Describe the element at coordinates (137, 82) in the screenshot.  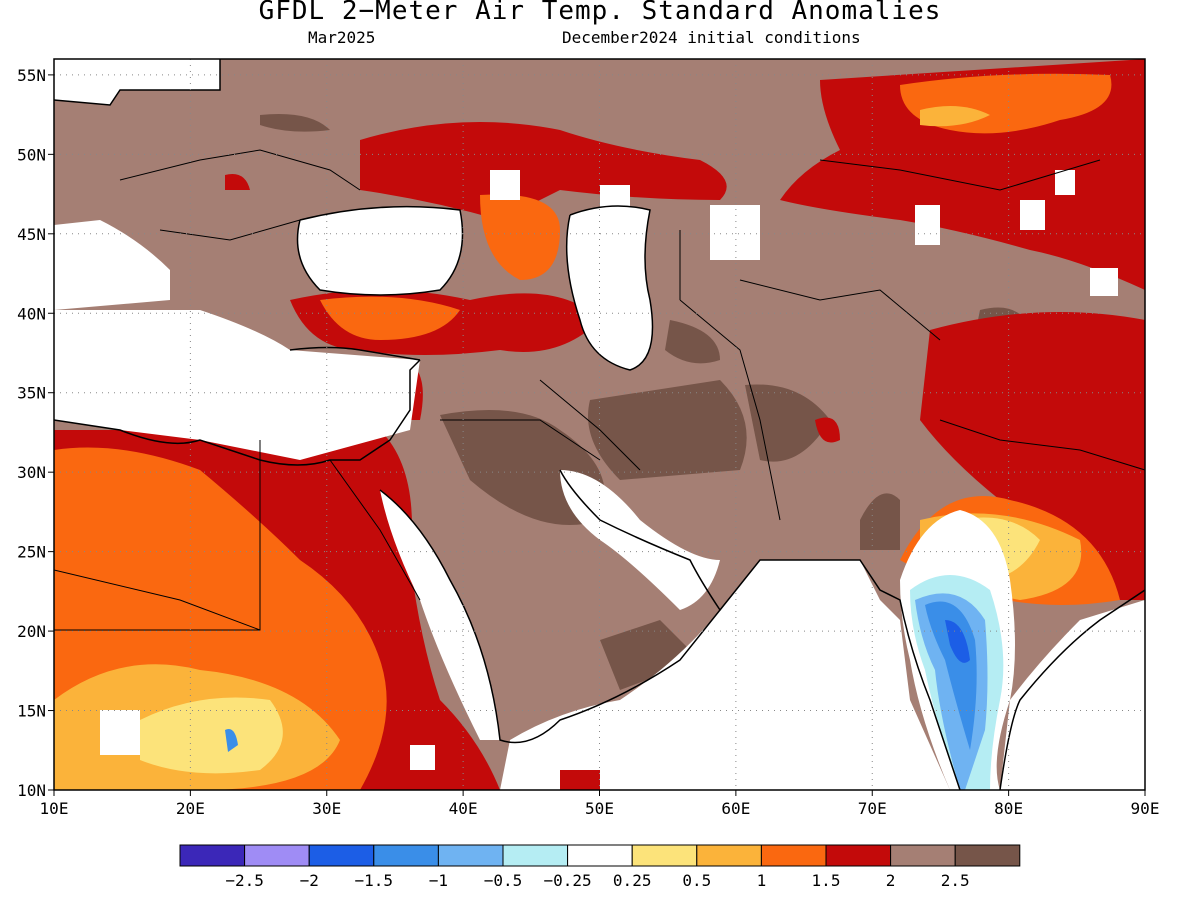
I see `baltic-sea` at that location.